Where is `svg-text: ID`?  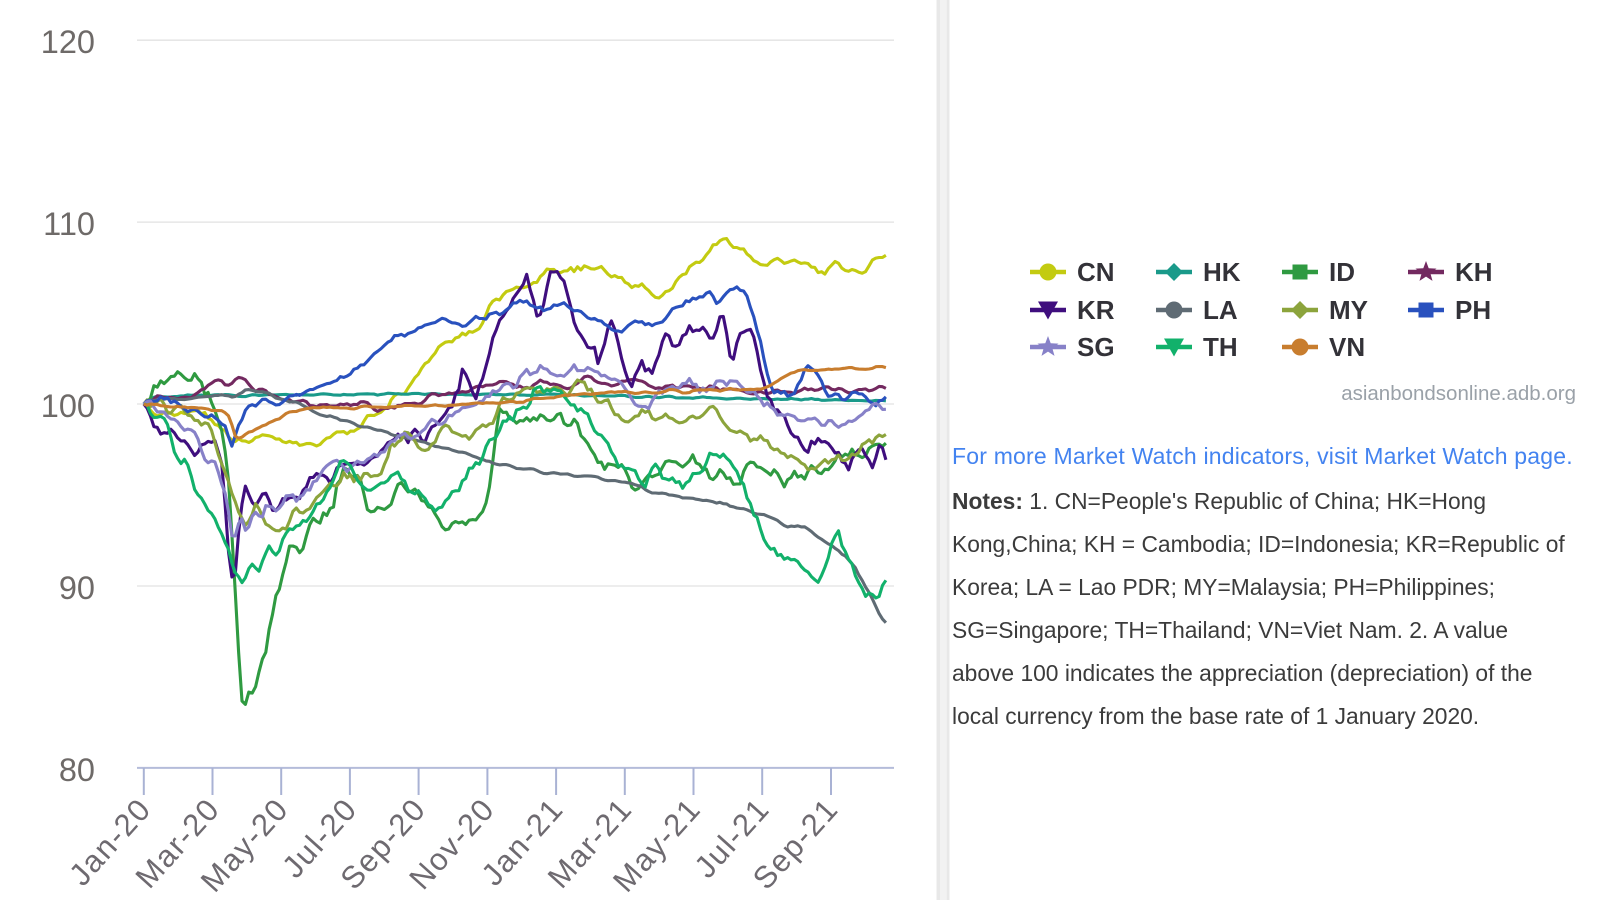
svg-text: ID is located at coordinates (1342, 272).